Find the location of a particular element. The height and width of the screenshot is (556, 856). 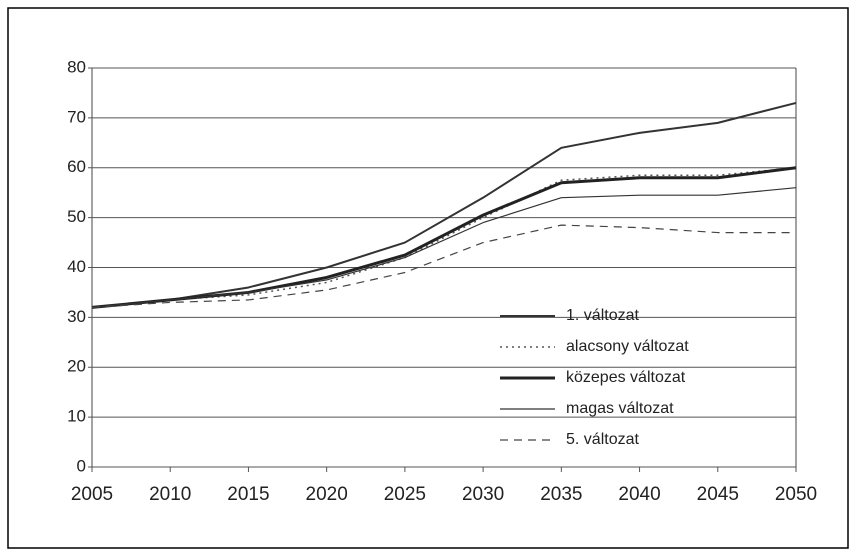

y-tick-label: 0 is located at coordinates (81, 465).